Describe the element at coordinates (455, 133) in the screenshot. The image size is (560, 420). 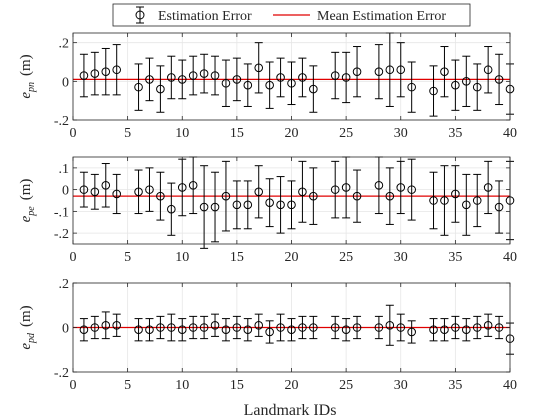
I see `x-tick-label: 35` at that location.